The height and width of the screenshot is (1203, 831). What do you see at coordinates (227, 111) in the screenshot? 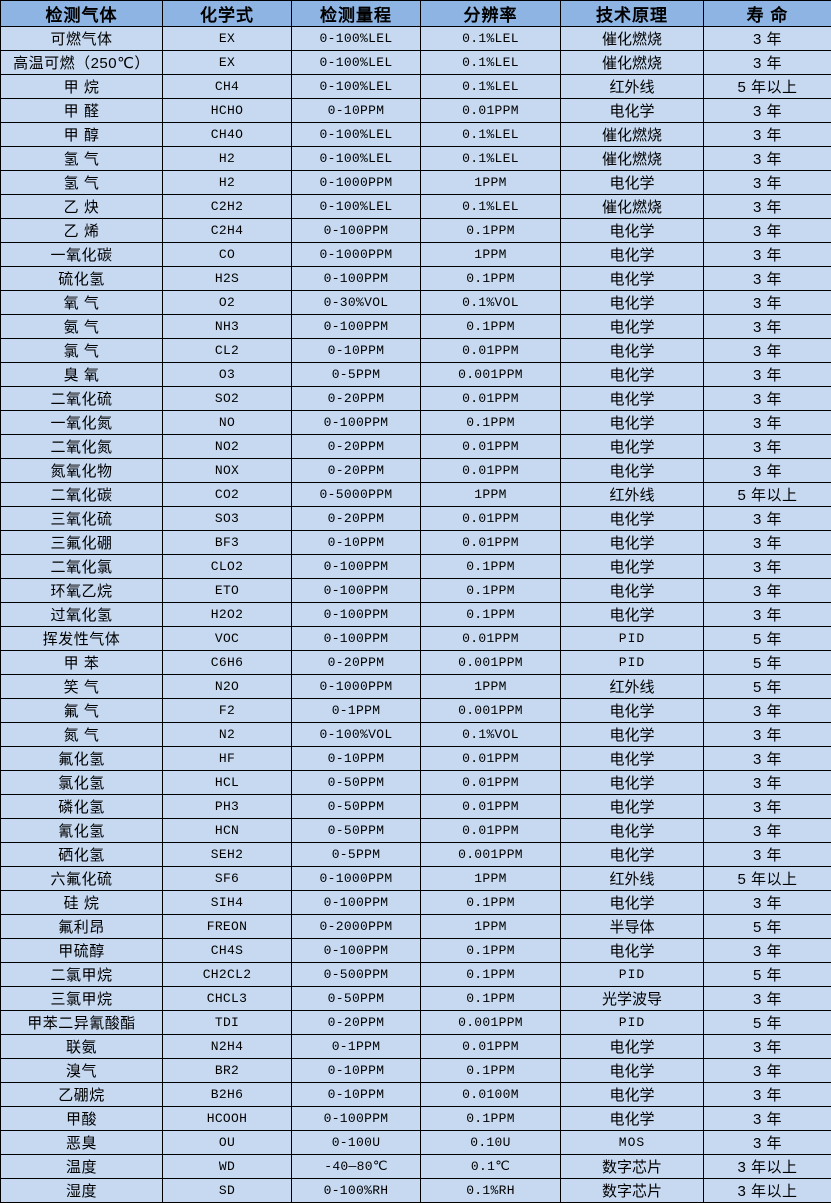
I see `cell-formula: HCHO` at bounding box center [227, 111].